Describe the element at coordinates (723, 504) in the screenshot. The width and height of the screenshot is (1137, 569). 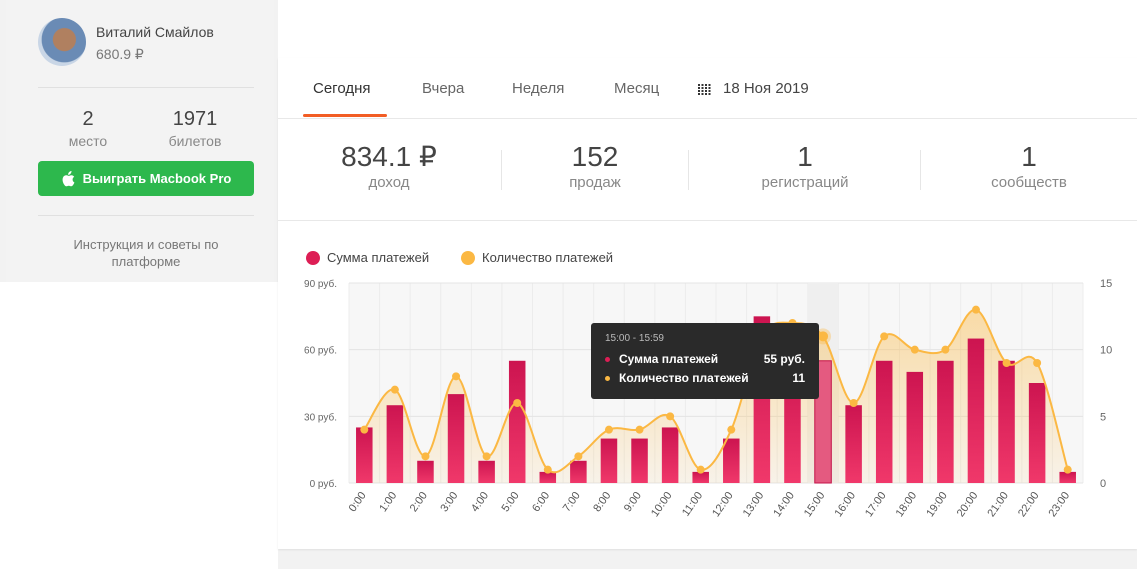
I see `x-tick: 12:00` at that location.